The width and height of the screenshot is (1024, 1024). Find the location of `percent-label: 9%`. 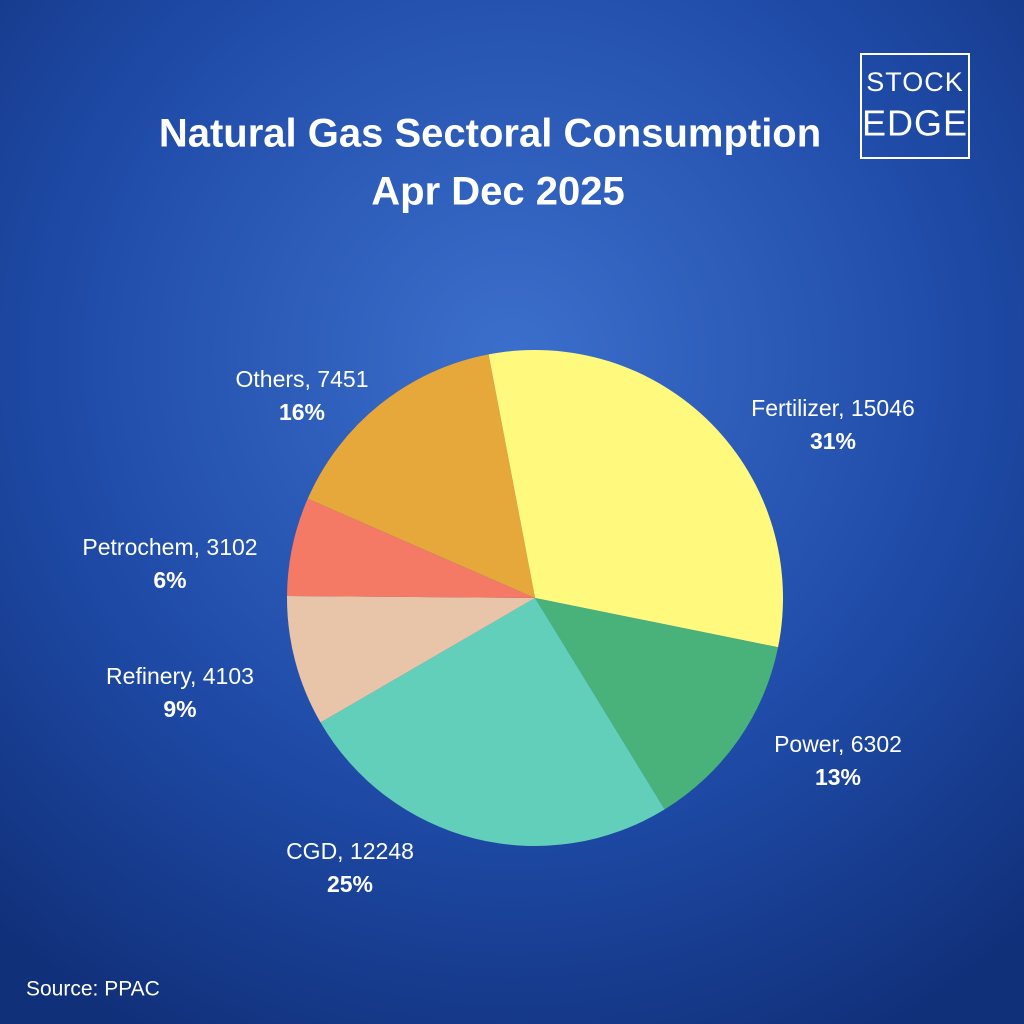

percent-label: 9% is located at coordinates (179, 709).